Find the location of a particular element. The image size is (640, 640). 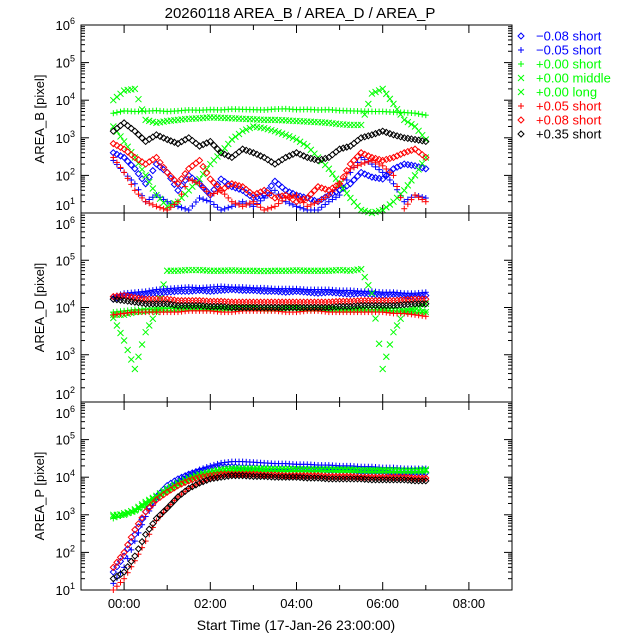

cross-legend-icon is located at coordinates (521, 92).